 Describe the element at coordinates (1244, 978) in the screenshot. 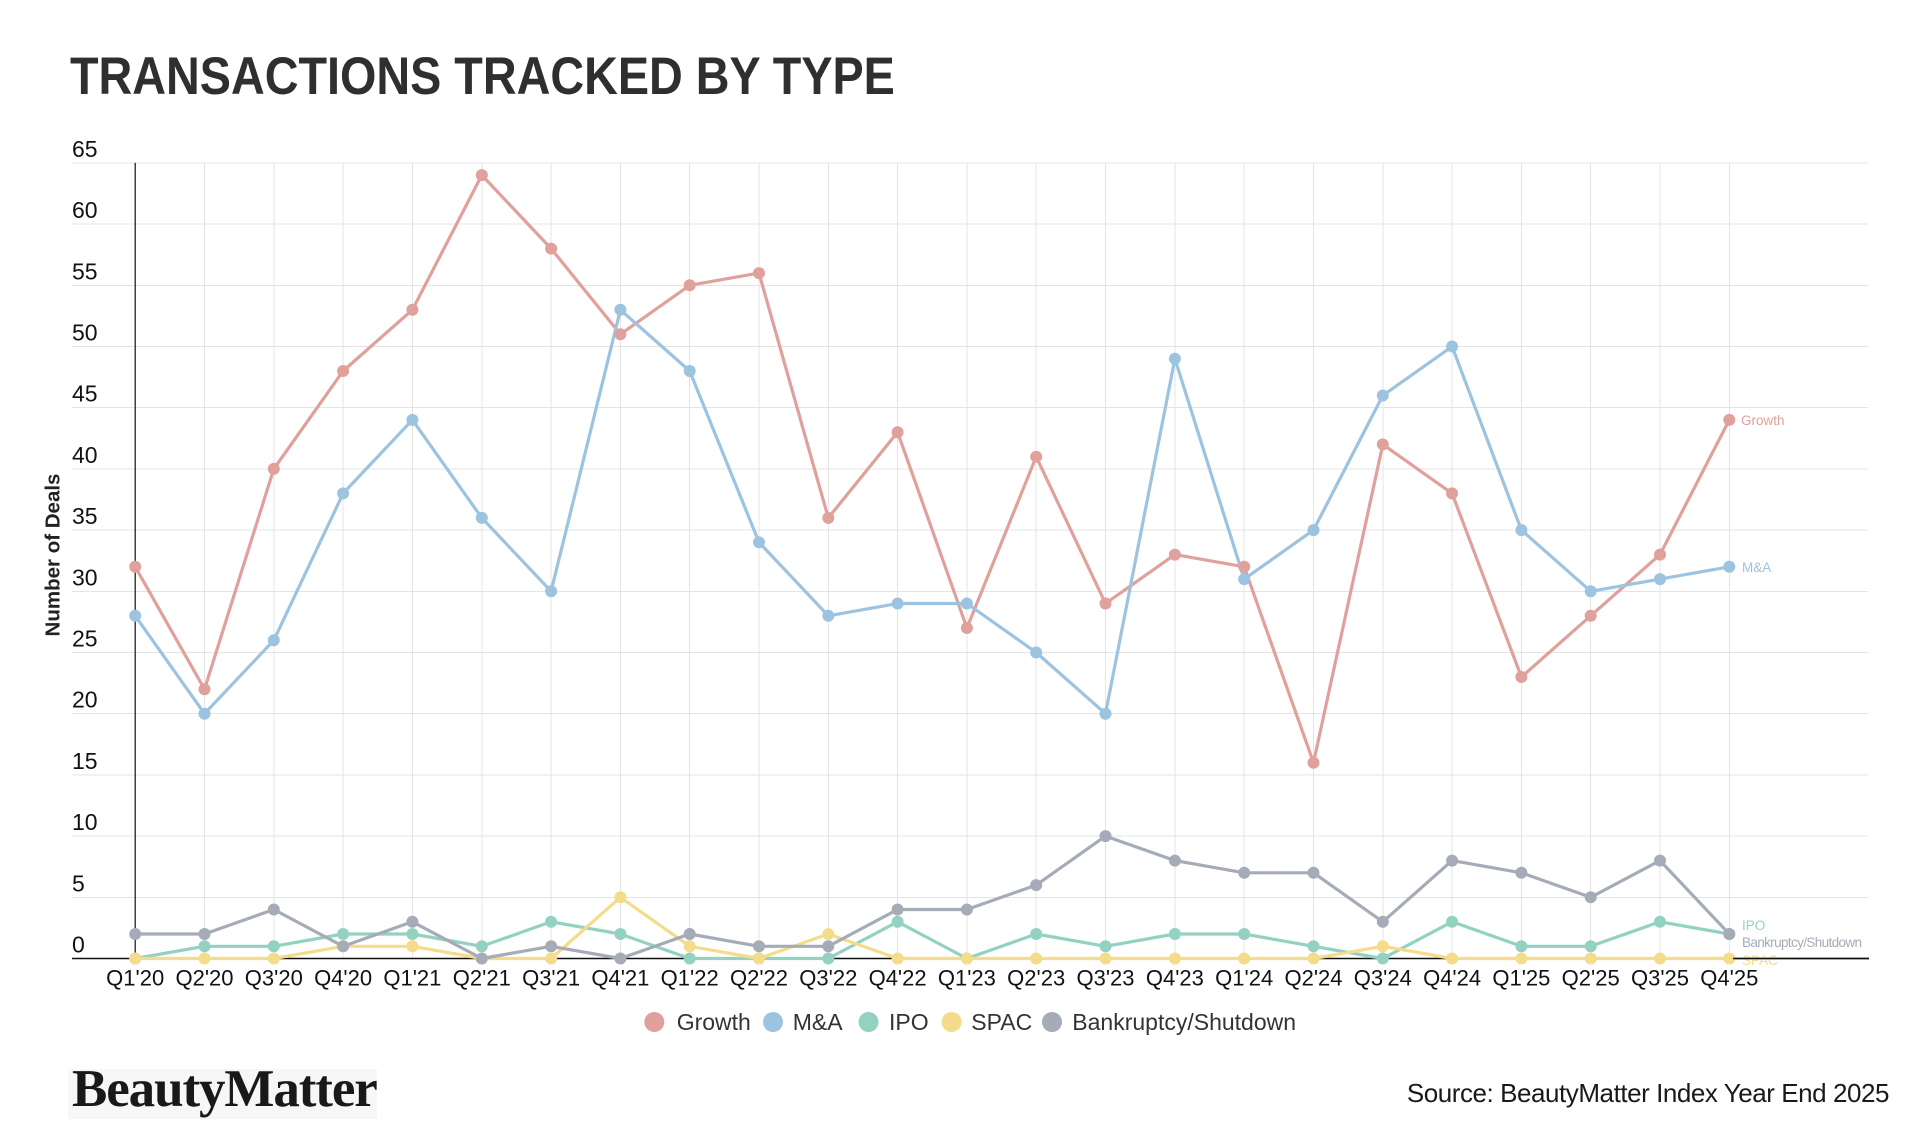

I see `svg-text: Q1'24` at that location.